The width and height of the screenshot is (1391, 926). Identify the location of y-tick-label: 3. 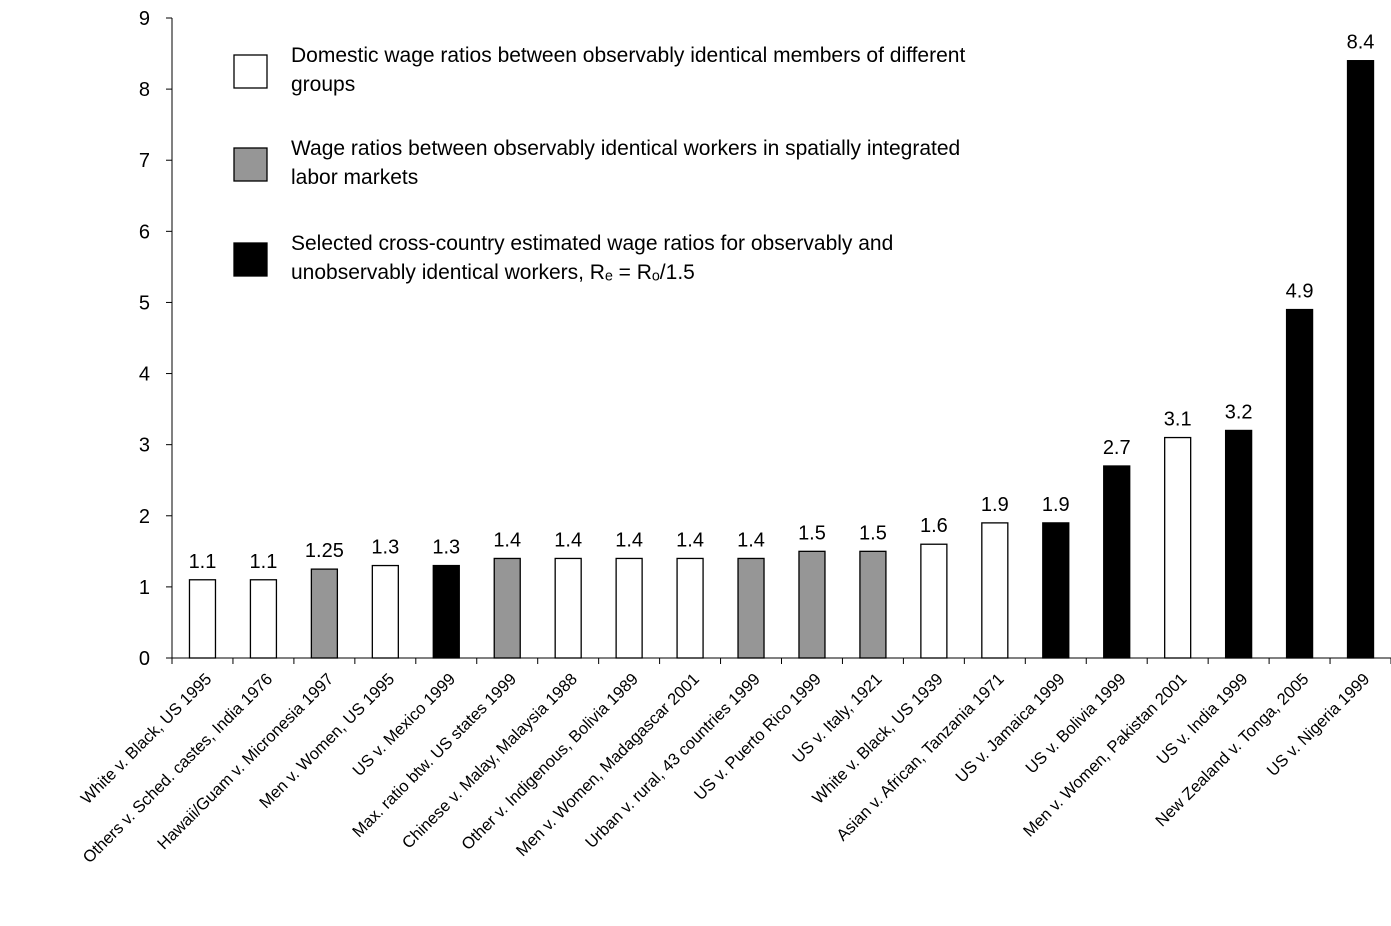
(144, 446).